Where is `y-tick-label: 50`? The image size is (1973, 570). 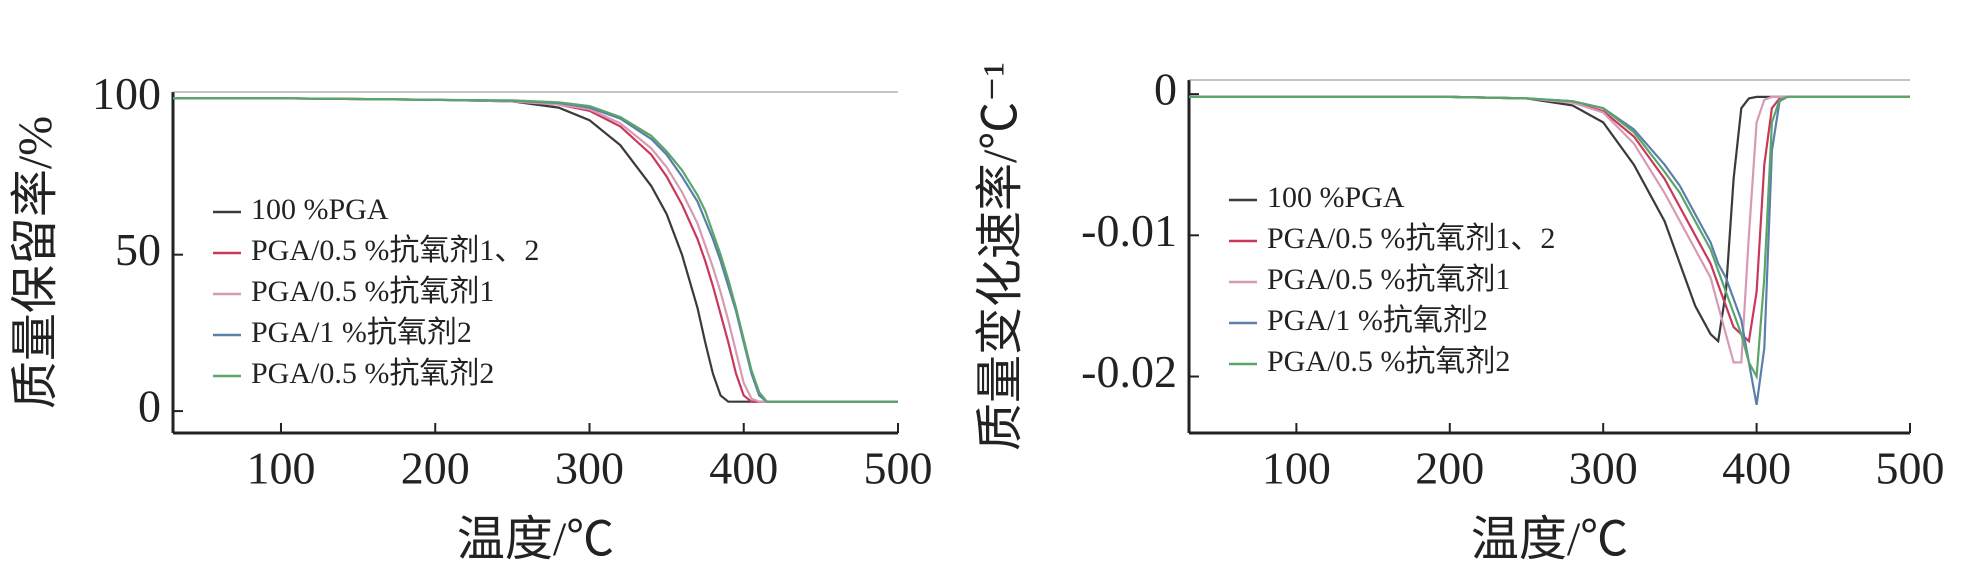 y-tick-label: 50 is located at coordinates (138, 249).